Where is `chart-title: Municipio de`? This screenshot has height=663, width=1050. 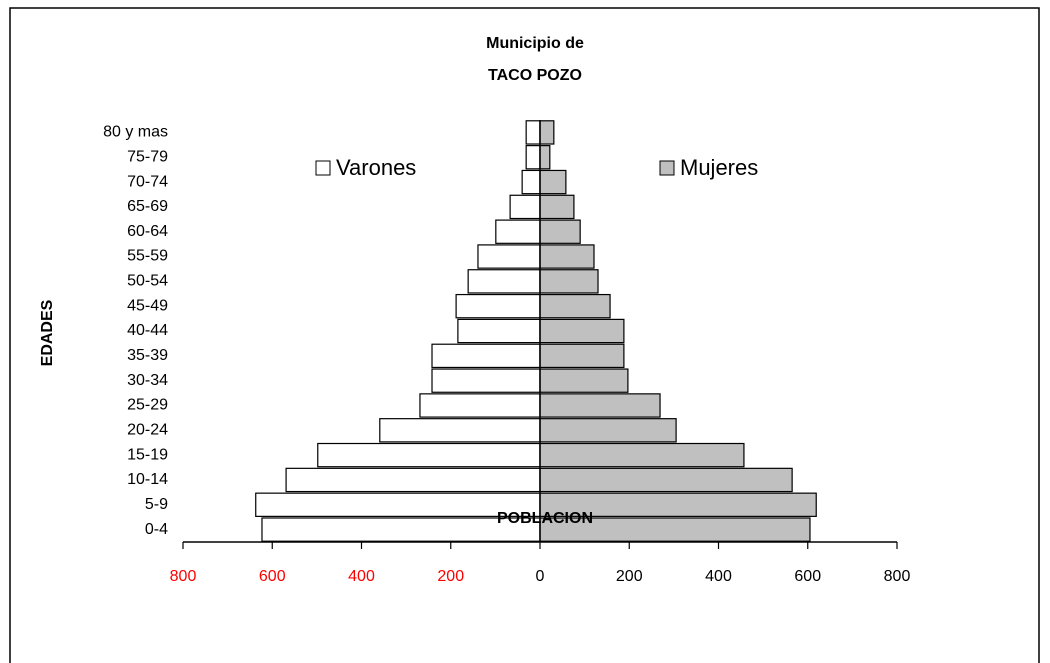 chart-title: Municipio de is located at coordinates (535, 43).